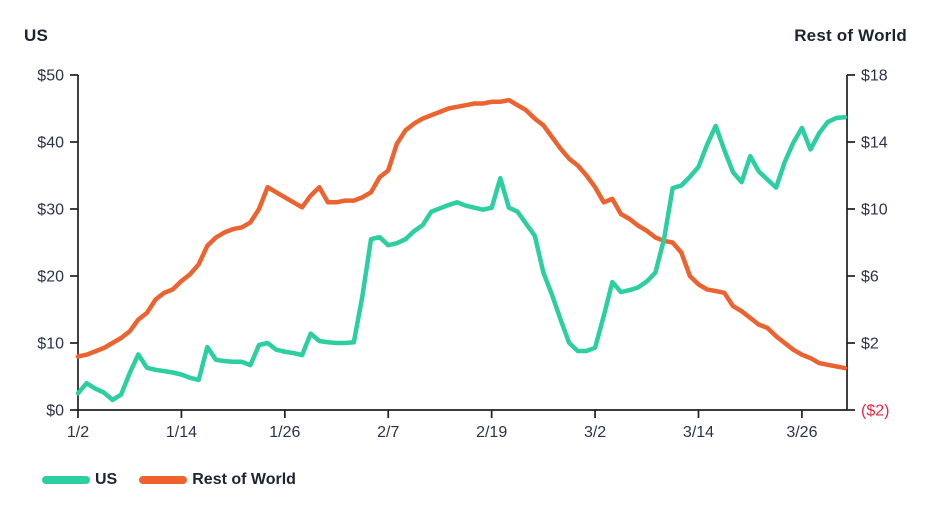 The image size is (936, 510). I want to click on us-line-swatch, so click(66, 480).